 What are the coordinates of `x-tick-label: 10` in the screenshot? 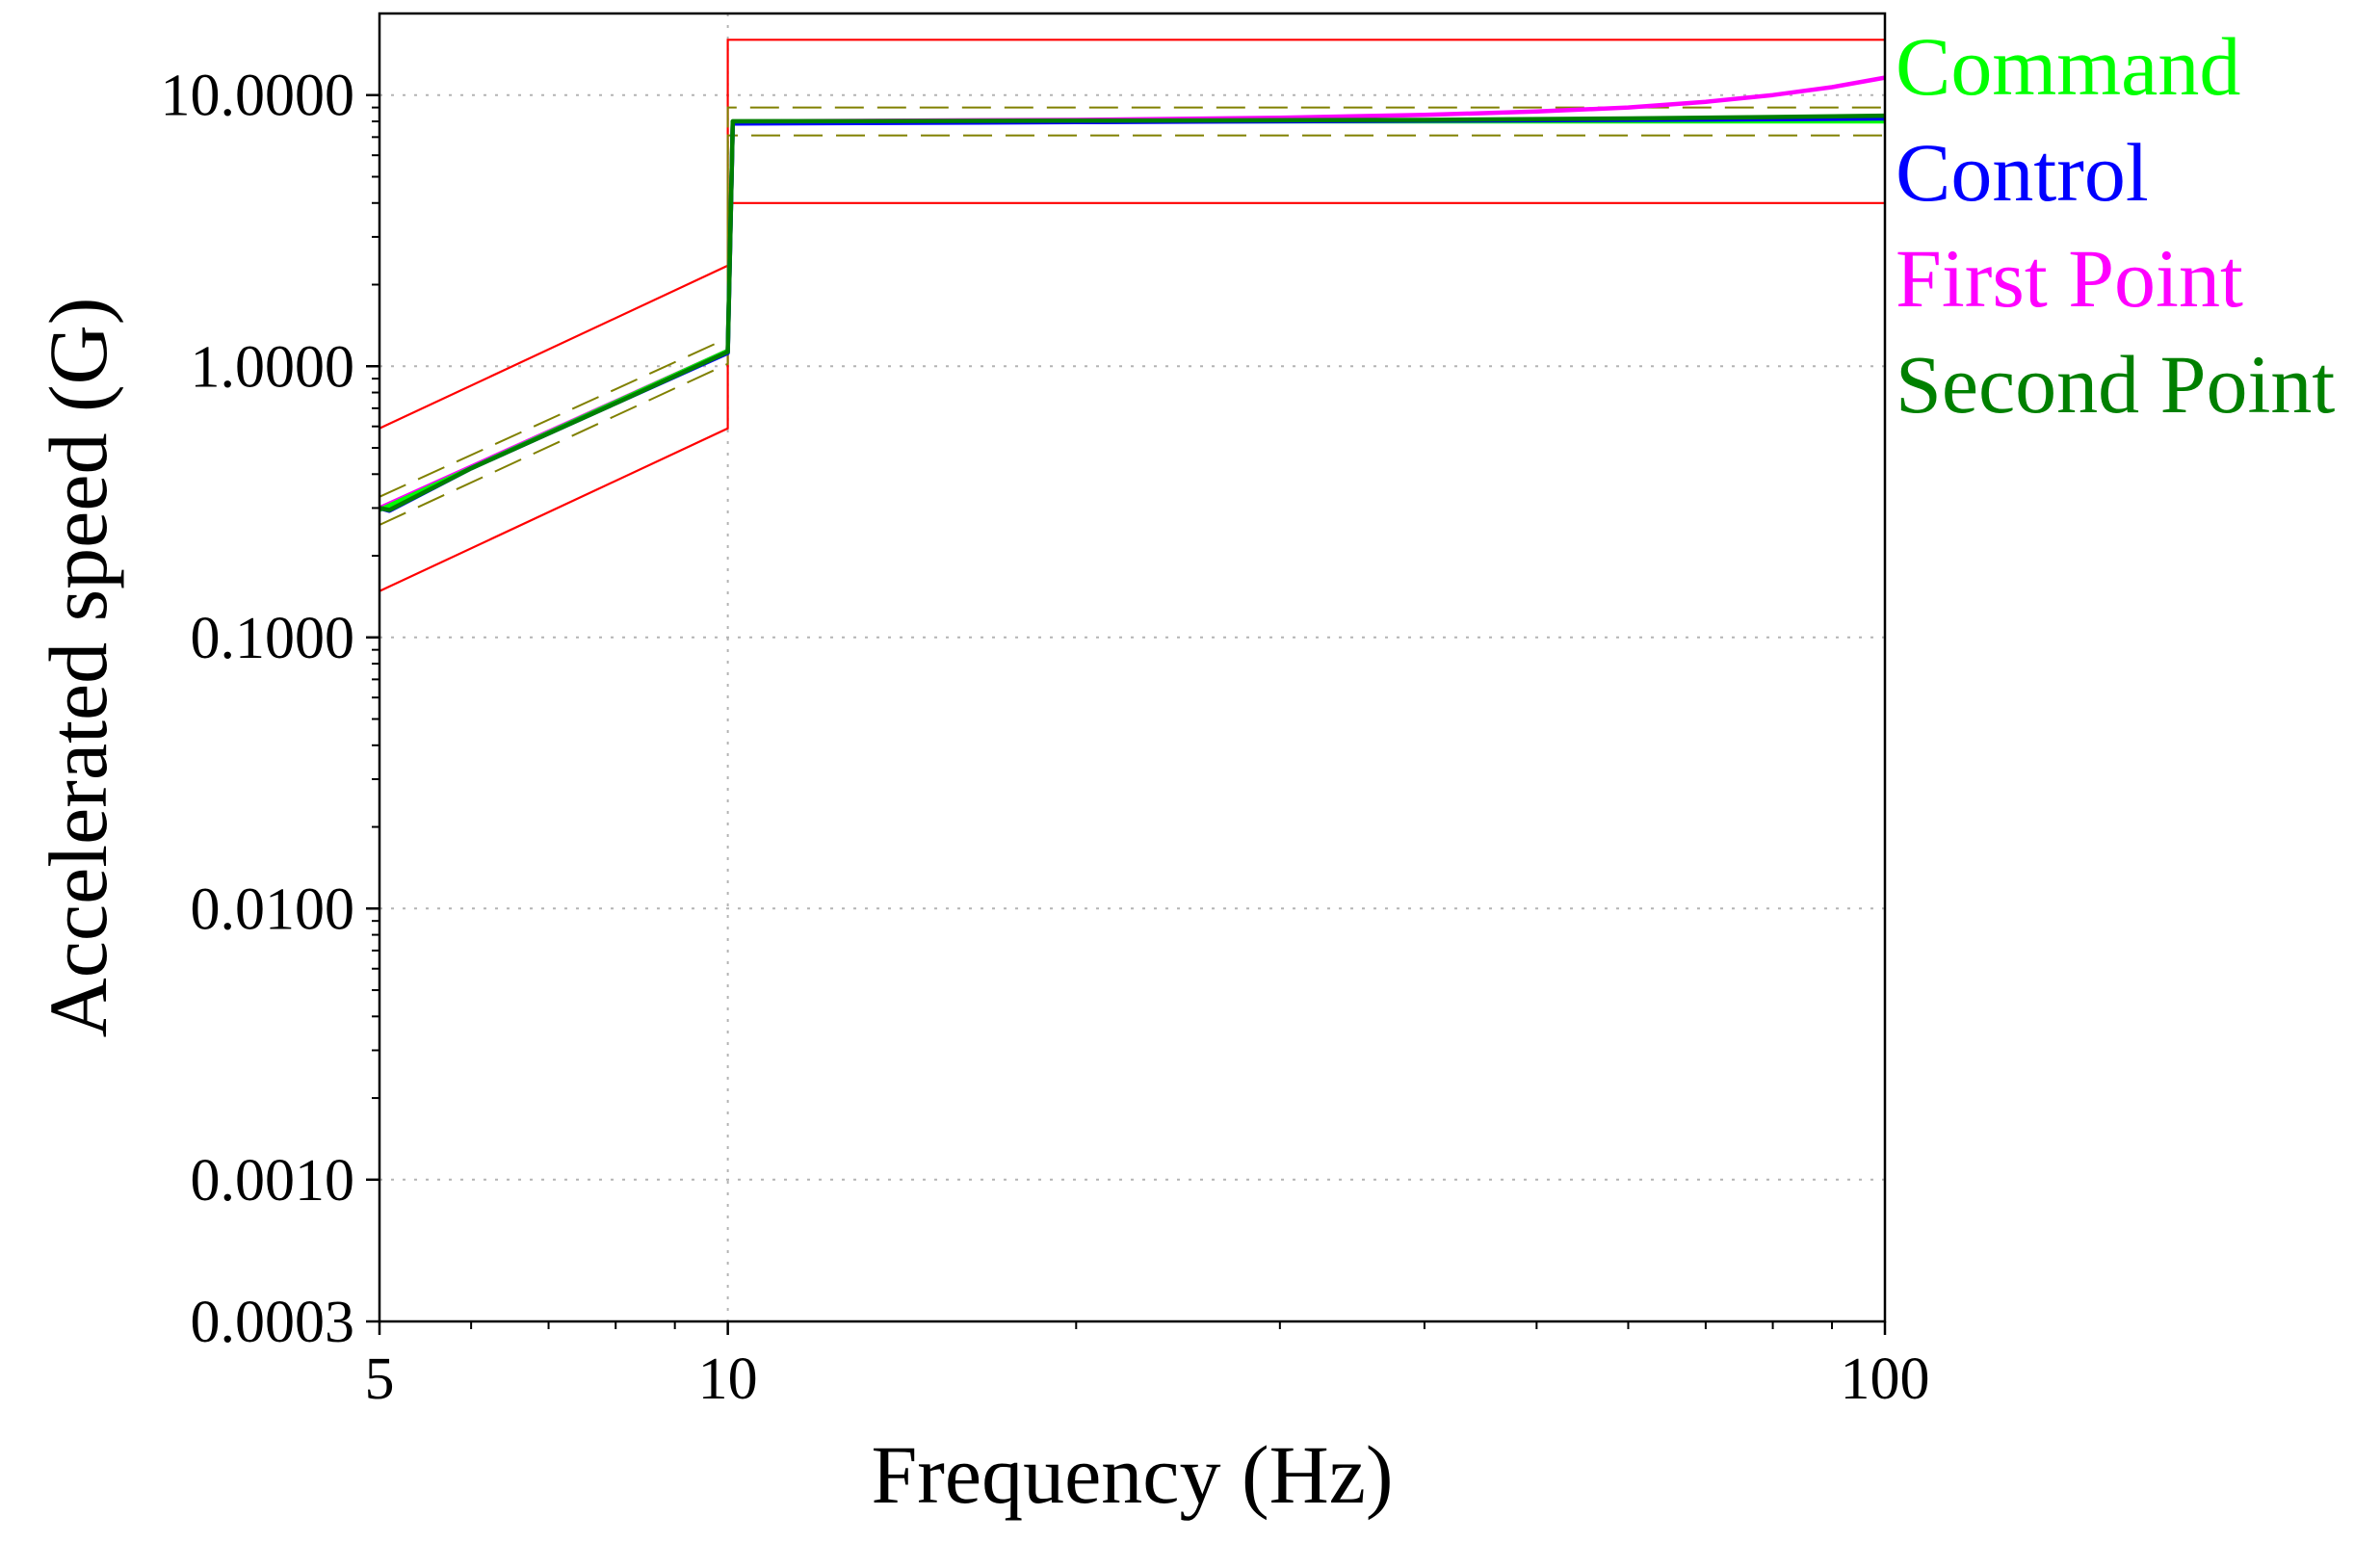 It's located at (728, 1379).